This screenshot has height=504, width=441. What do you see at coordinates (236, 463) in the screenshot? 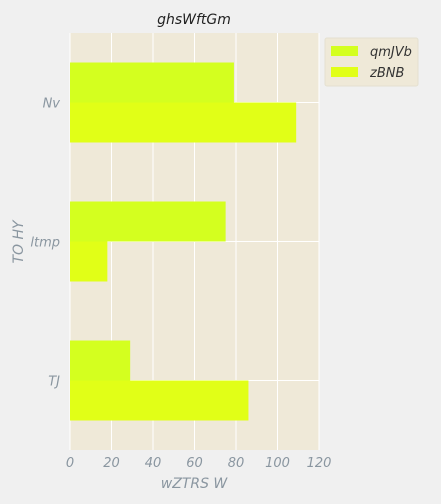
I see `x-tick-label: 80` at bounding box center [236, 463].